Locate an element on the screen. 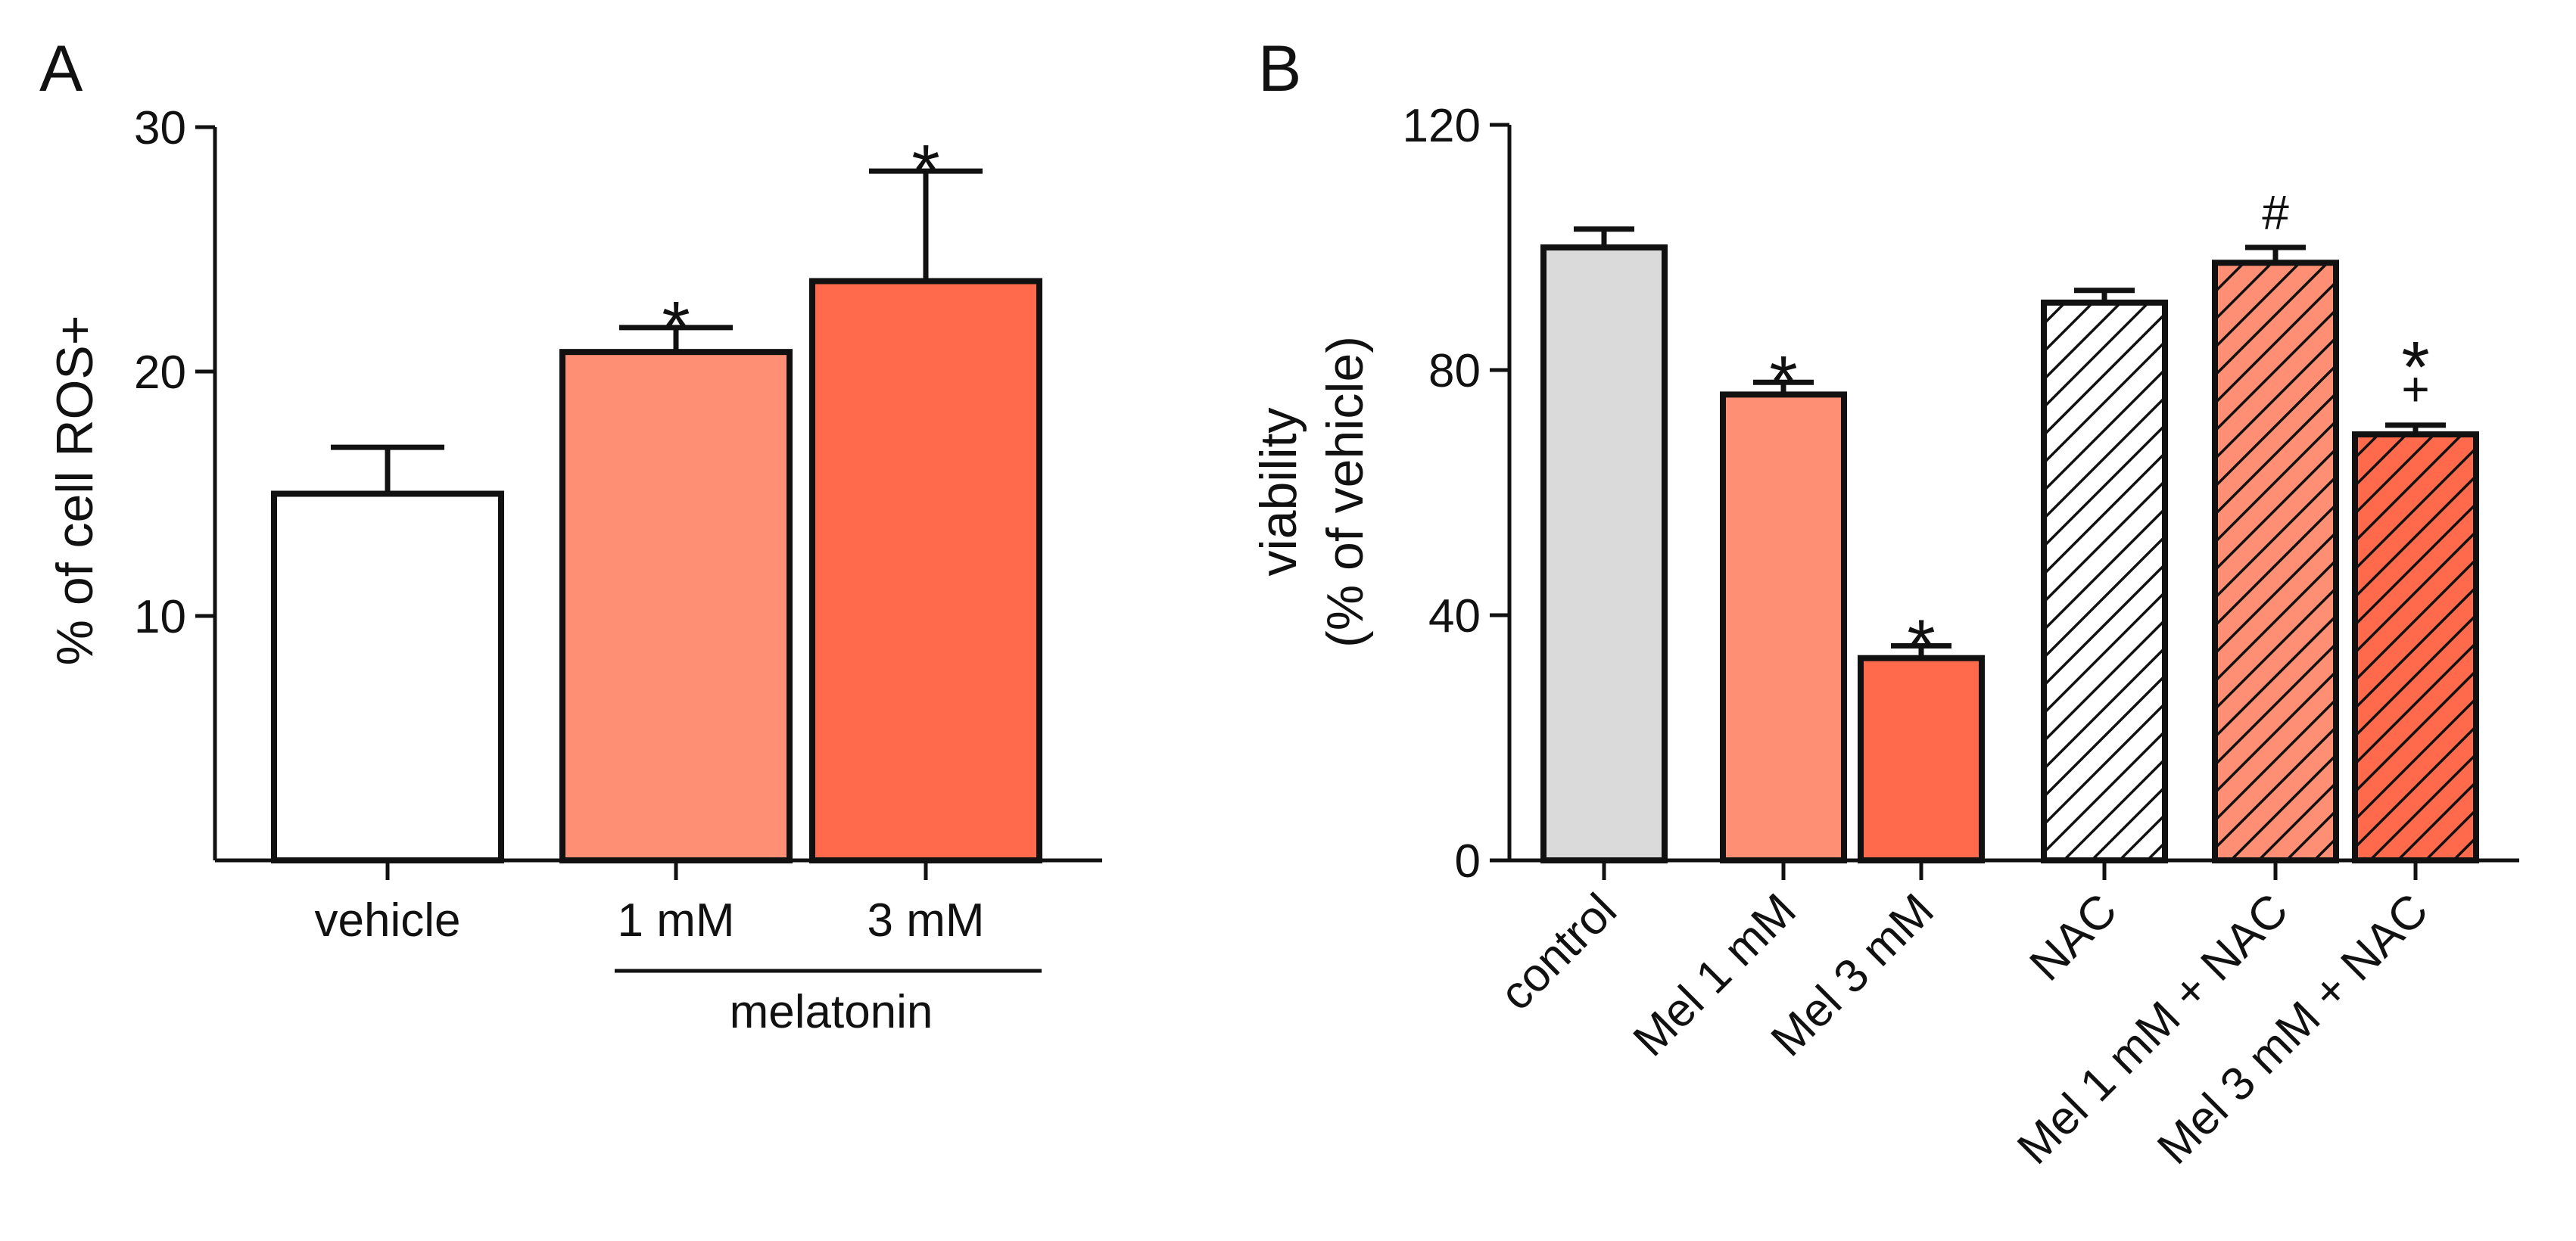  panel-b-y-tick-label: 0 is located at coordinates (1468, 861).